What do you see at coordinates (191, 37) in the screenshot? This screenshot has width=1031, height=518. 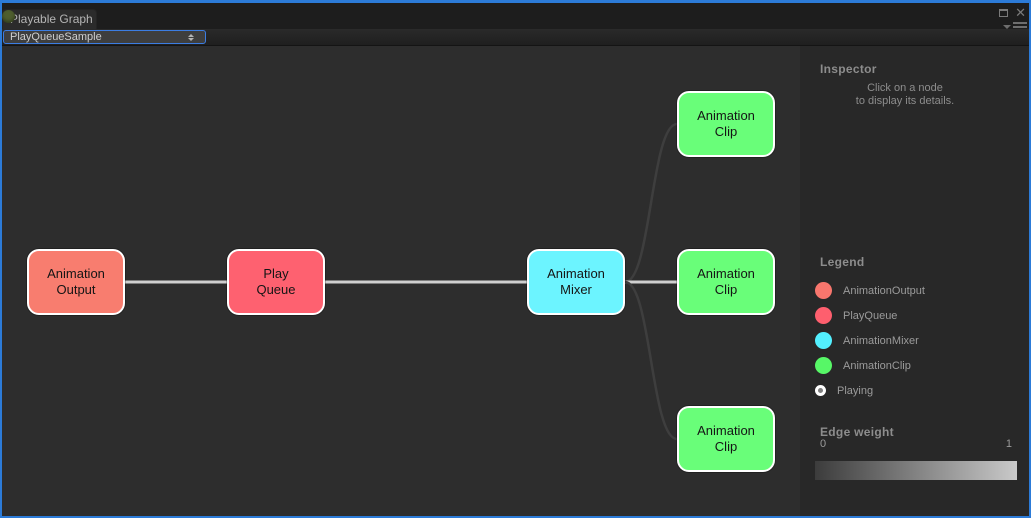 I see `dropdown-arrows-icon` at bounding box center [191, 37].